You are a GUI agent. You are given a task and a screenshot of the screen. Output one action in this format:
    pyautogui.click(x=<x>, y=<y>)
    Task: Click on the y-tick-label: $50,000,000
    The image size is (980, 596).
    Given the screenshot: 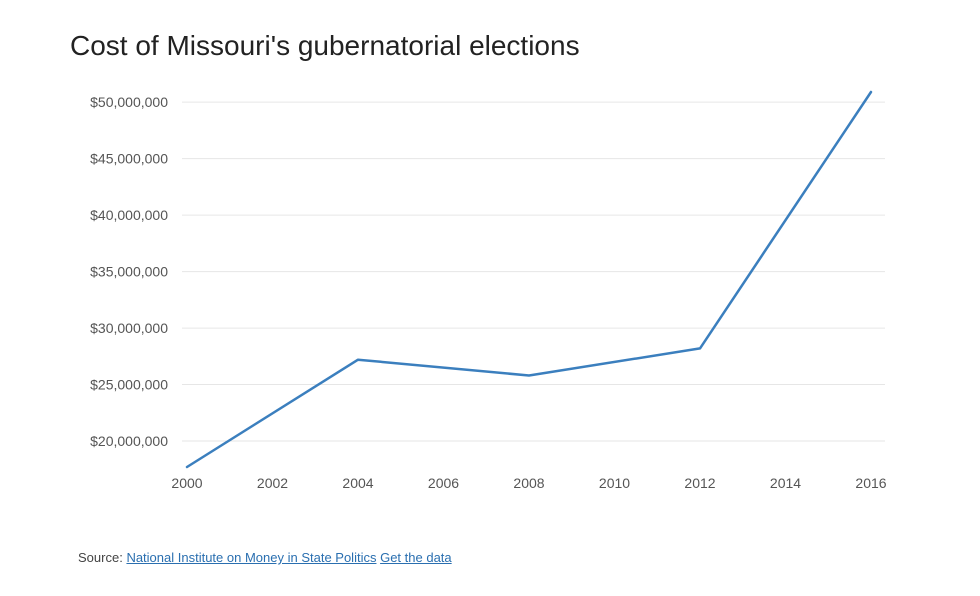 What is the action you would take?
    pyautogui.click(x=129, y=102)
    